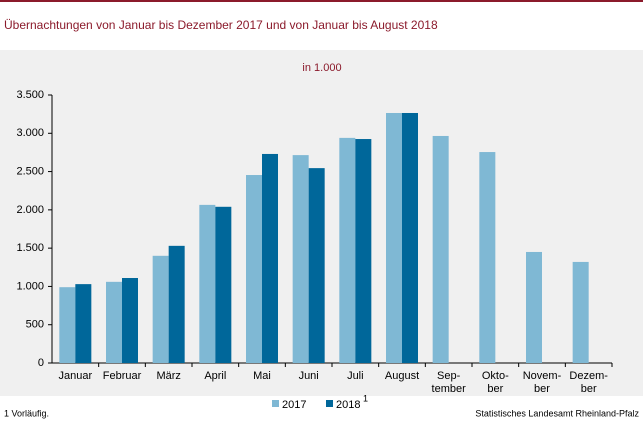  I want to click on x-tick-label: Juli, so click(355, 376).